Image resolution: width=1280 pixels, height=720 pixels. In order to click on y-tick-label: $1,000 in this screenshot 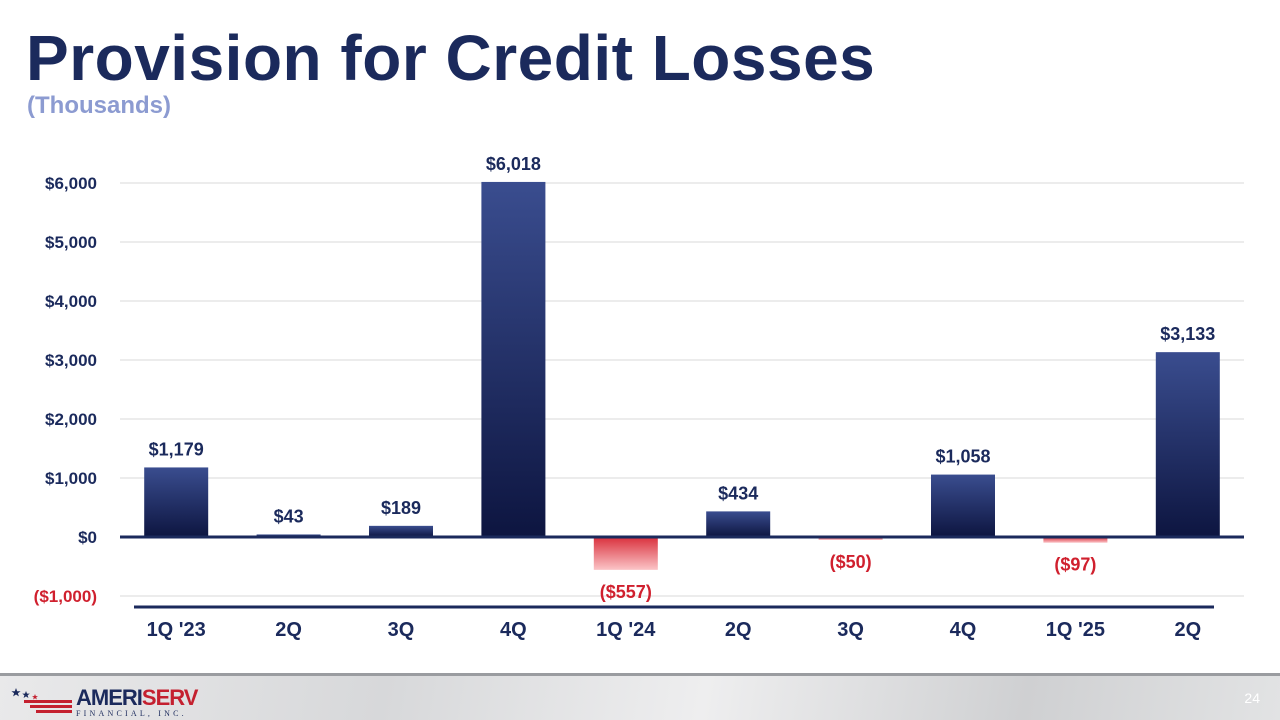, I will do `click(71, 478)`.